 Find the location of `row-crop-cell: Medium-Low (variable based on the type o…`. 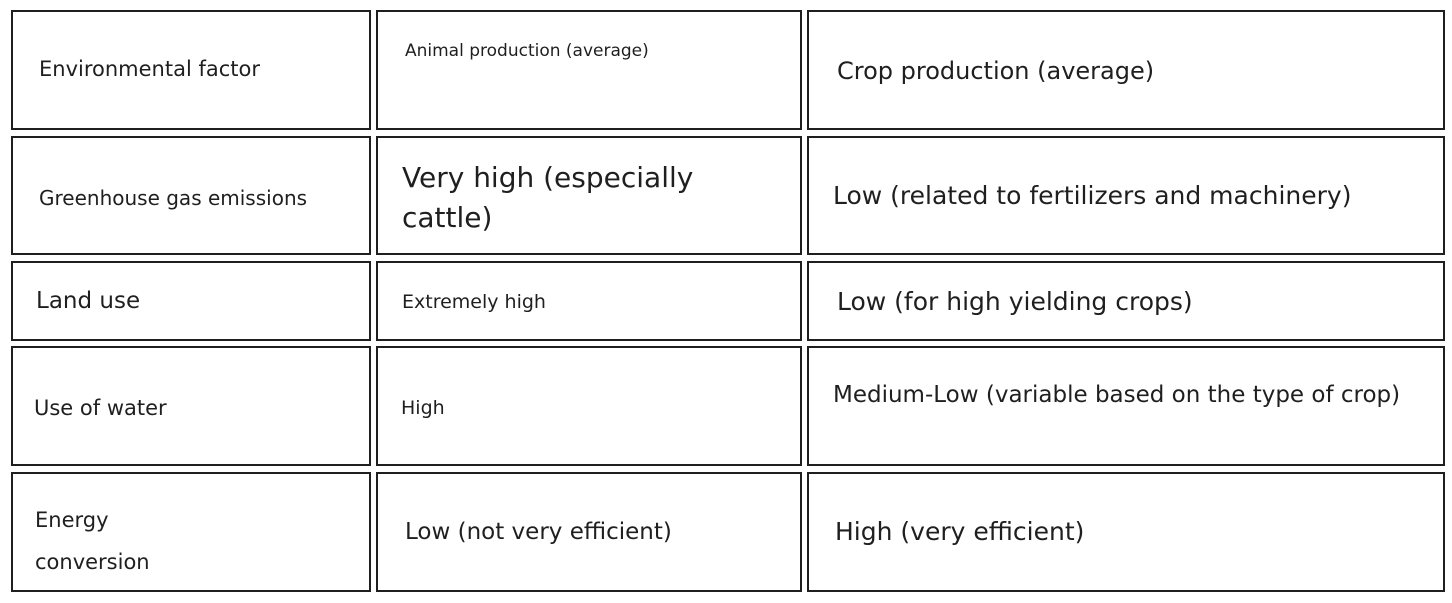

row-crop-cell: Medium-Low (variable based on the type o… is located at coordinates (1126, 406).